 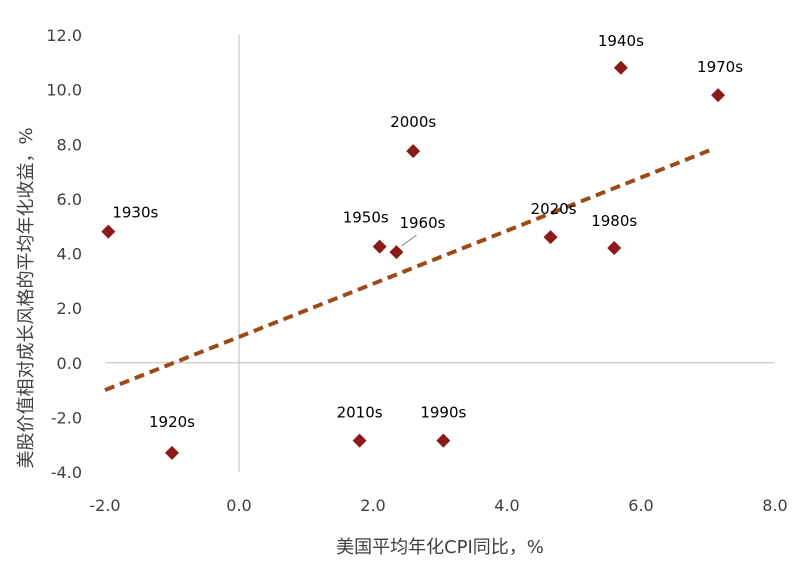 I want to click on y-tick-label: 10.0, so click(x=64, y=90).